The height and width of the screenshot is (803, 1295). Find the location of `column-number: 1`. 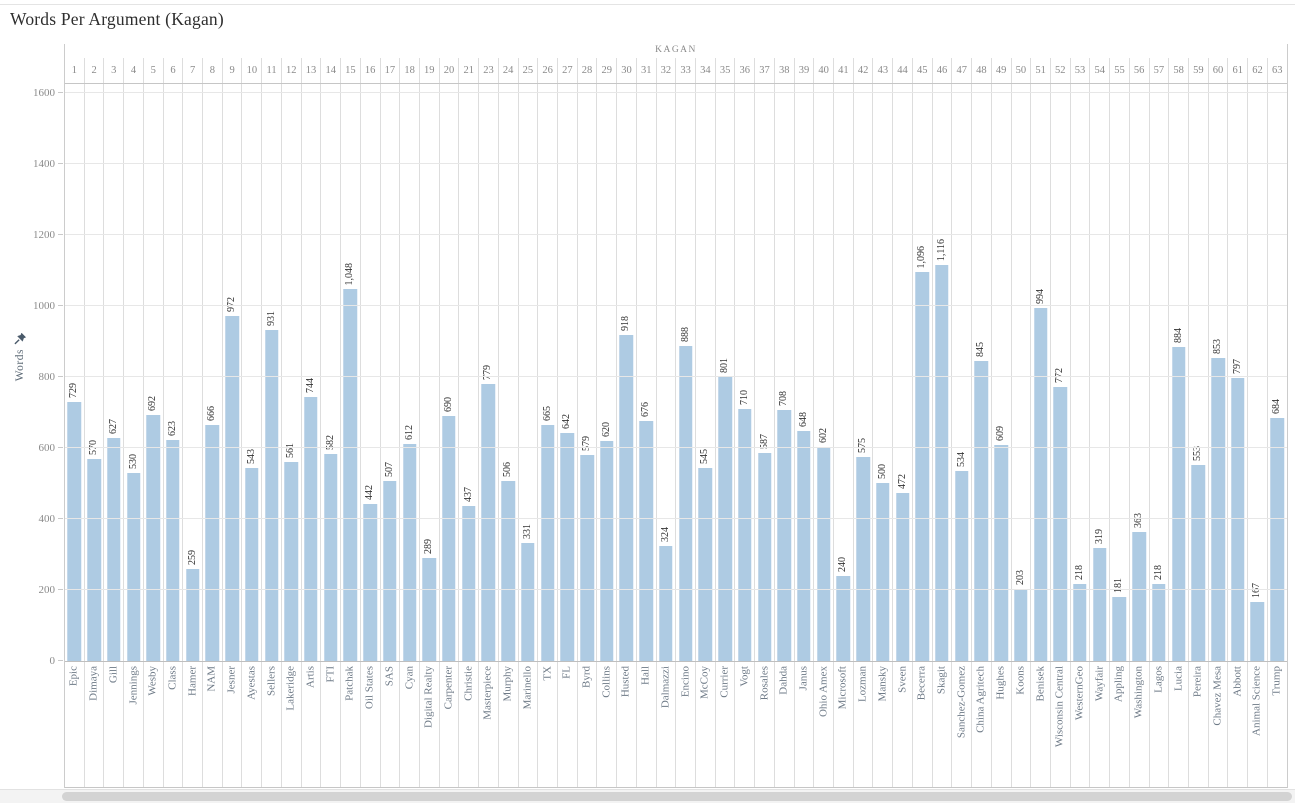

column-number: 1 is located at coordinates (75, 70).